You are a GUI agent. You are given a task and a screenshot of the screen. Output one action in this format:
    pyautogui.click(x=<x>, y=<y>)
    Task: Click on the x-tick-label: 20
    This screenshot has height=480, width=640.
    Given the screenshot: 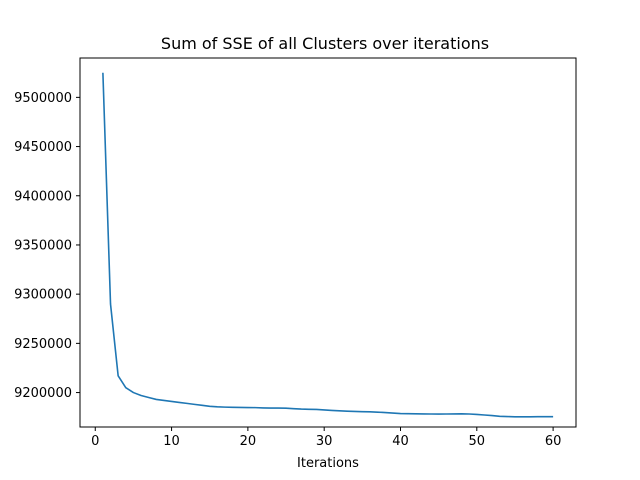 What is the action you would take?
    pyautogui.click(x=248, y=441)
    